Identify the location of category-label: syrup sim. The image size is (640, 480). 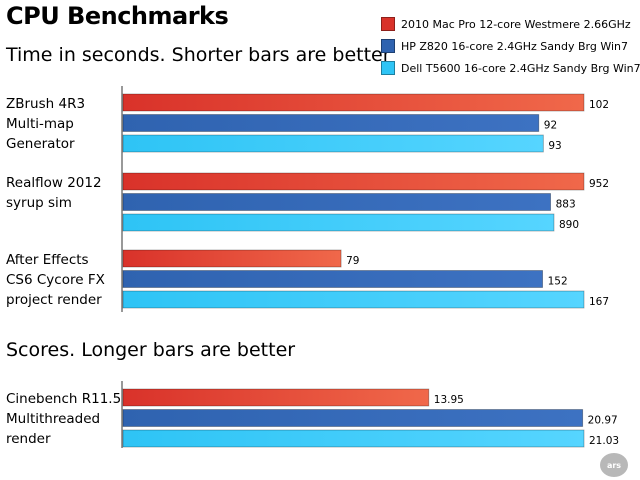
(39, 203).